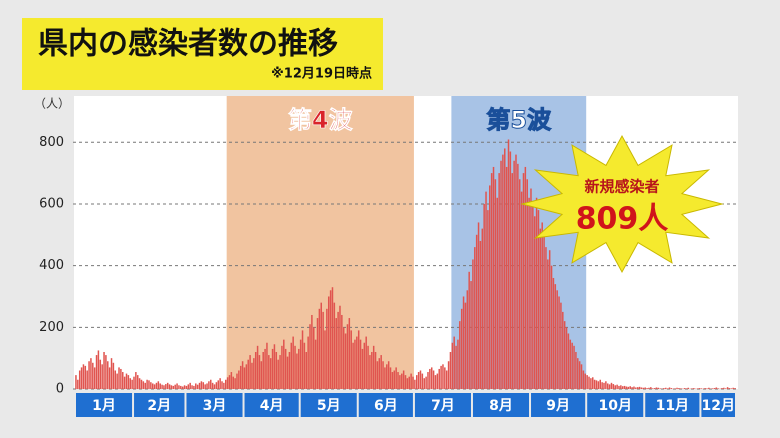 The height and width of the screenshot is (438, 780). What do you see at coordinates (329, 406) in the screenshot?
I see `x-tick-label: 5月` at bounding box center [329, 406].